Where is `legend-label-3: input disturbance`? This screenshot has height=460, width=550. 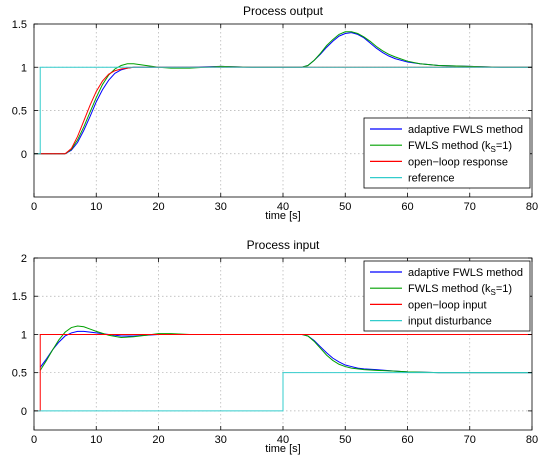 legend-label-3: input disturbance is located at coordinates (450, 322).